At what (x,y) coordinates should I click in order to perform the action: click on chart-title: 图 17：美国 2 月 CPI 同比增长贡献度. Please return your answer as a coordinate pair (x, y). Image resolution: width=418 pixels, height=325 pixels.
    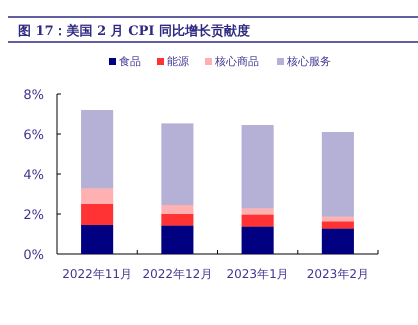
    Looking at the image, I should click on (134, 31).